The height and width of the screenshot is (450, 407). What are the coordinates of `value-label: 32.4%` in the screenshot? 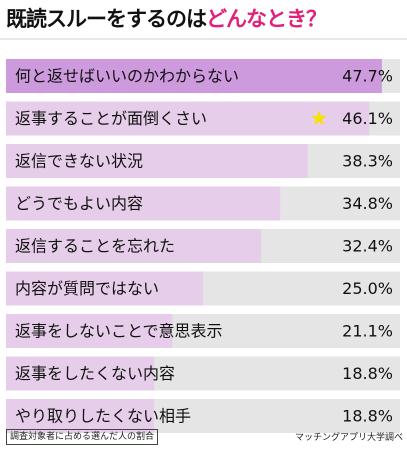 It's located at (367, 246).